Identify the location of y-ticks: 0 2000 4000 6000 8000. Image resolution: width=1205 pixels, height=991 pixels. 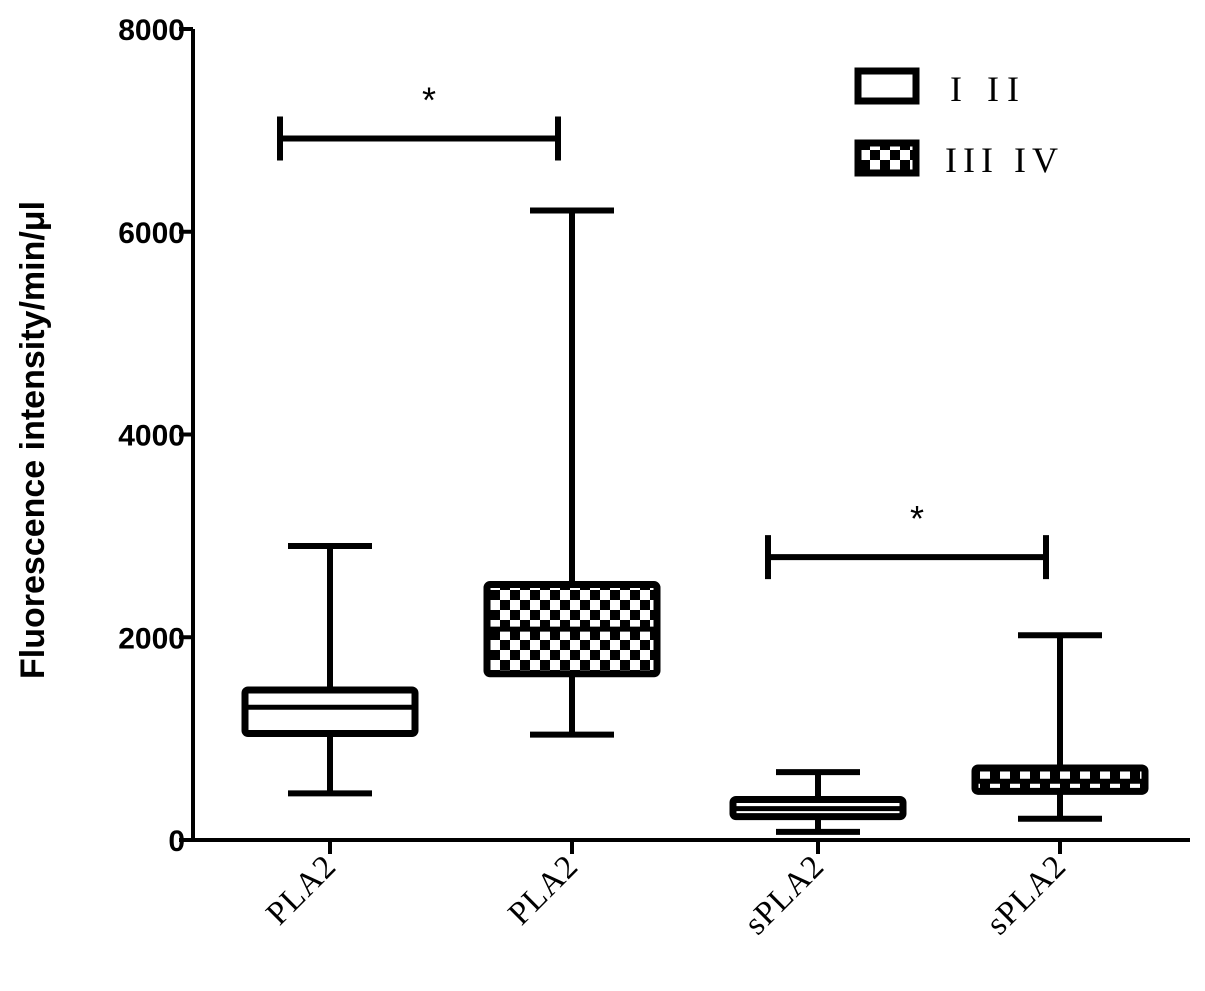
(155, 436).